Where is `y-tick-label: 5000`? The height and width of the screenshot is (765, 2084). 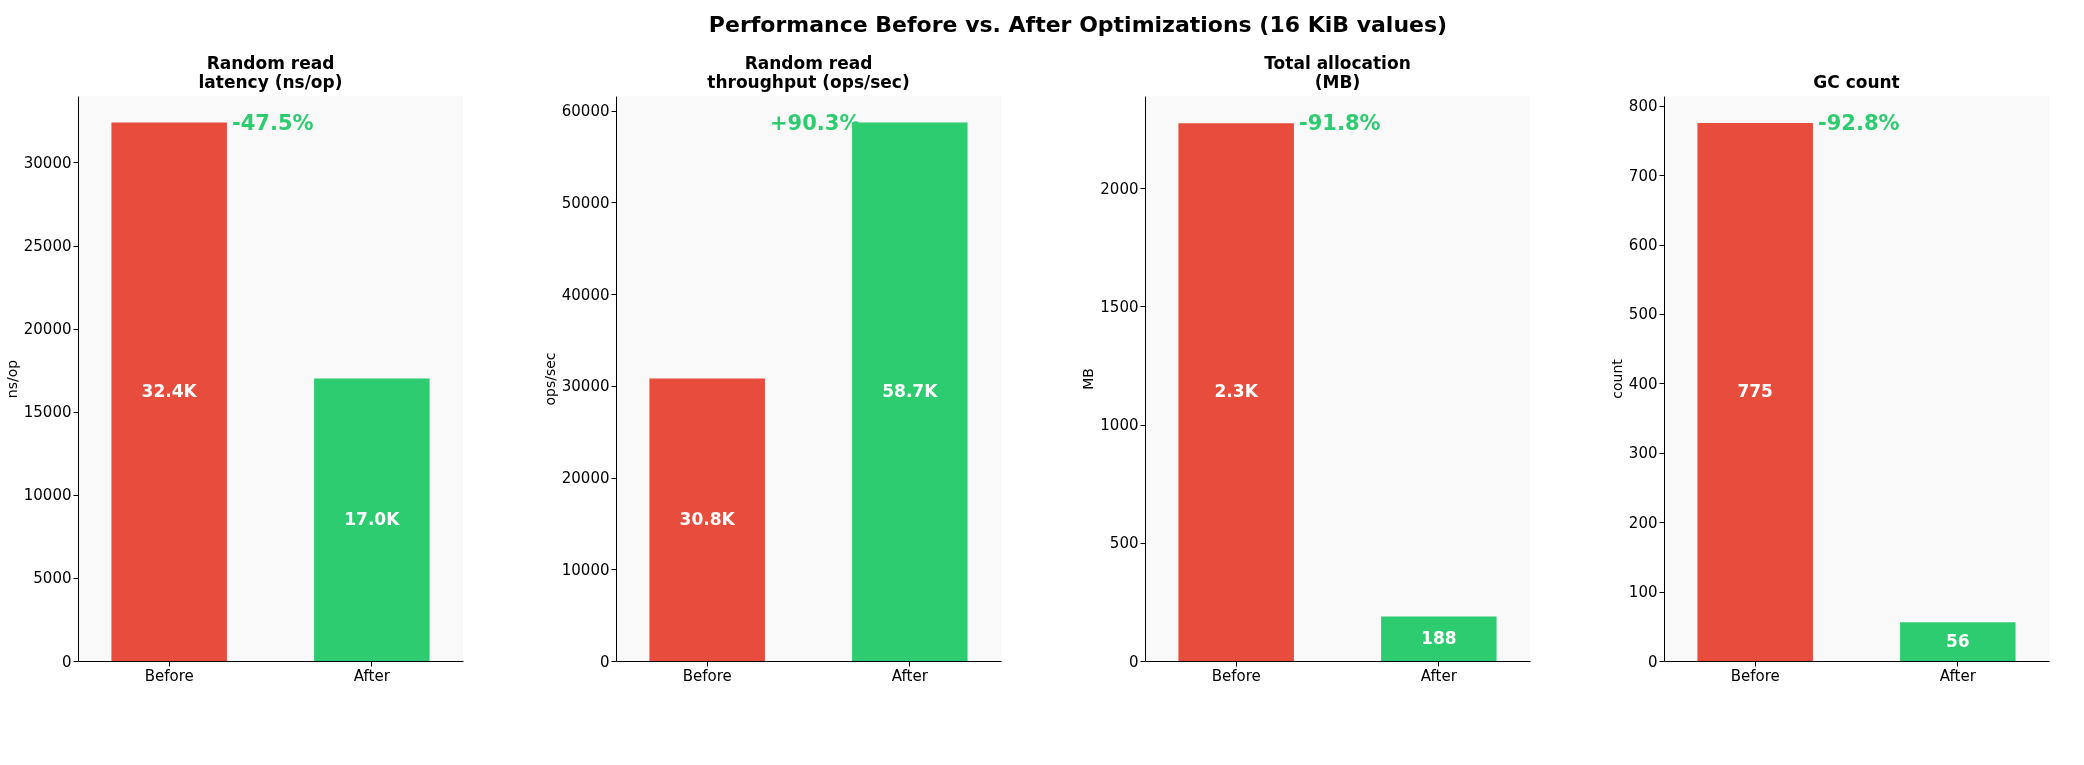 y-tick-label: 5000 is located at coordinates (52, 578).